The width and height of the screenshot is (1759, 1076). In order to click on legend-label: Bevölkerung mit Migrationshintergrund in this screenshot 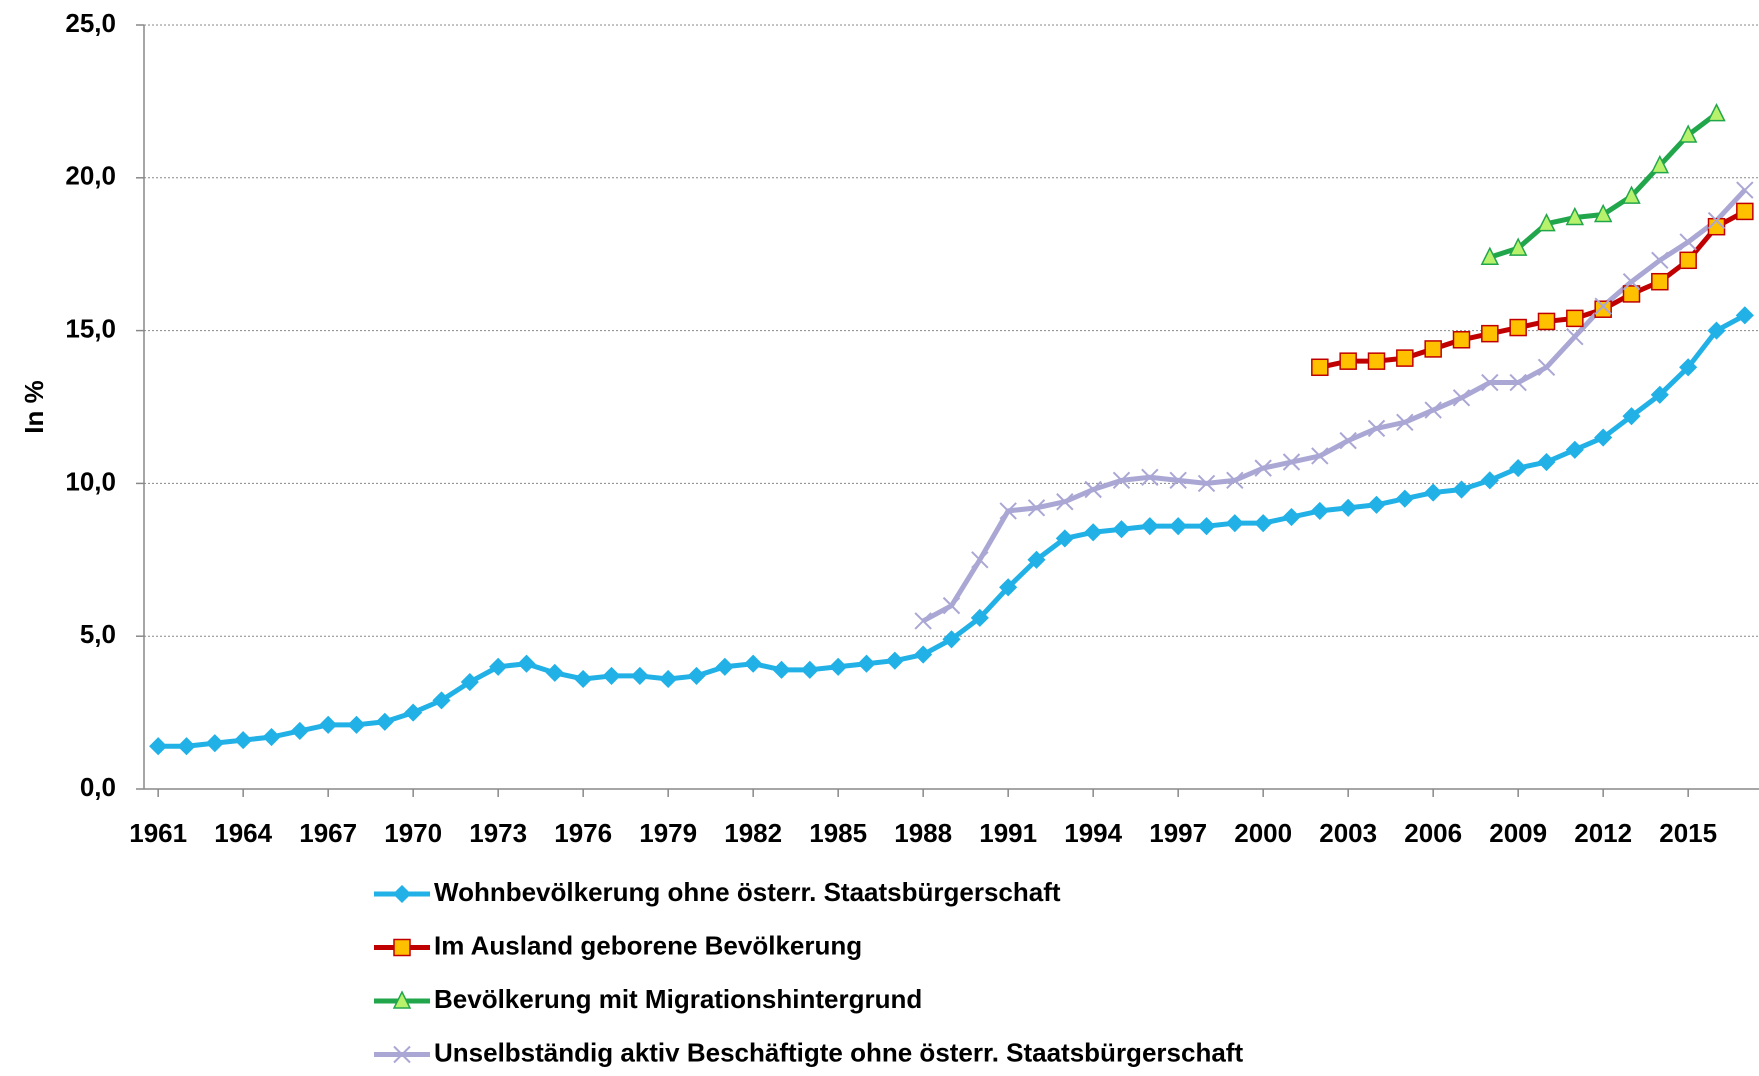, I will do `click(678, 999)`.